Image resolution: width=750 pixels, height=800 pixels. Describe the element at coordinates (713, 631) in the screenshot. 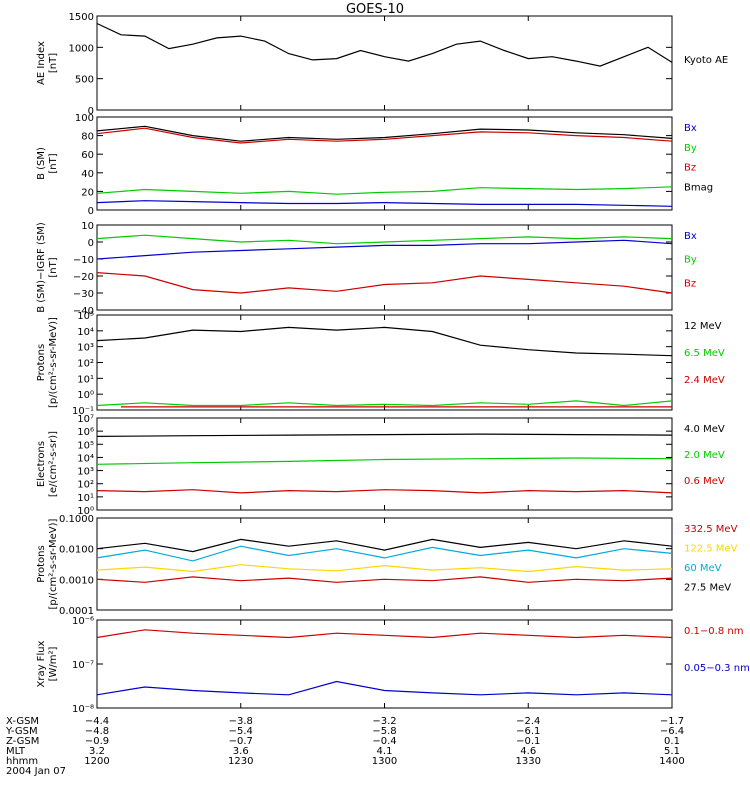

I see `legend-label: 0.1−0.8 nm` at that location.